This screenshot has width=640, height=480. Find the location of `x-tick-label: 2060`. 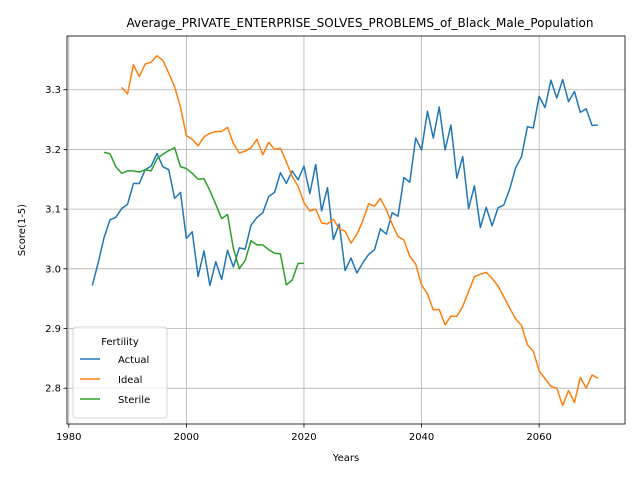

x-tick-label: 2060 is located at coordinates (538, 437).